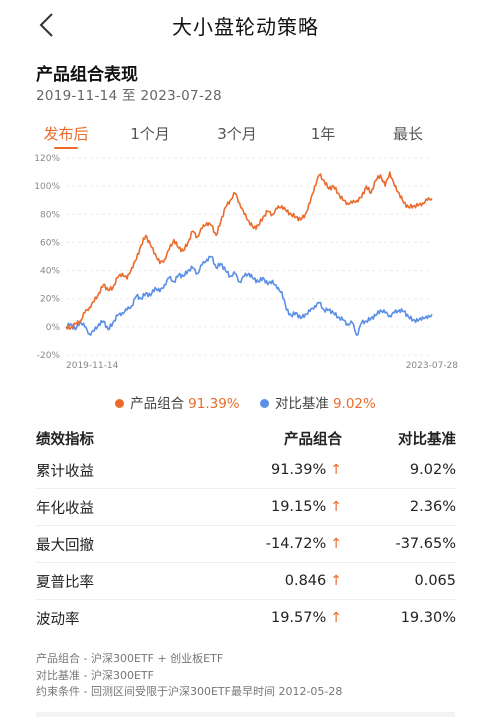 This screenshot has height=717, width=491. What do you see at coordinates (279, 581) in the screenshot?
I see `metric-portfolio-cell: 0.846 ↑` at bounding box center [279, 581].